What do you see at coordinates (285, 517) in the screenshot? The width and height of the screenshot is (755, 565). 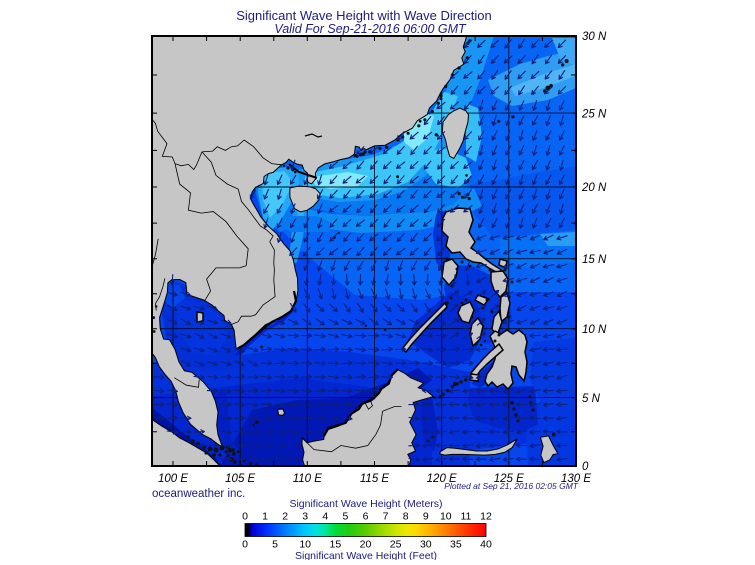 I see `svg-text: 2` at bounding box center [285, 517].